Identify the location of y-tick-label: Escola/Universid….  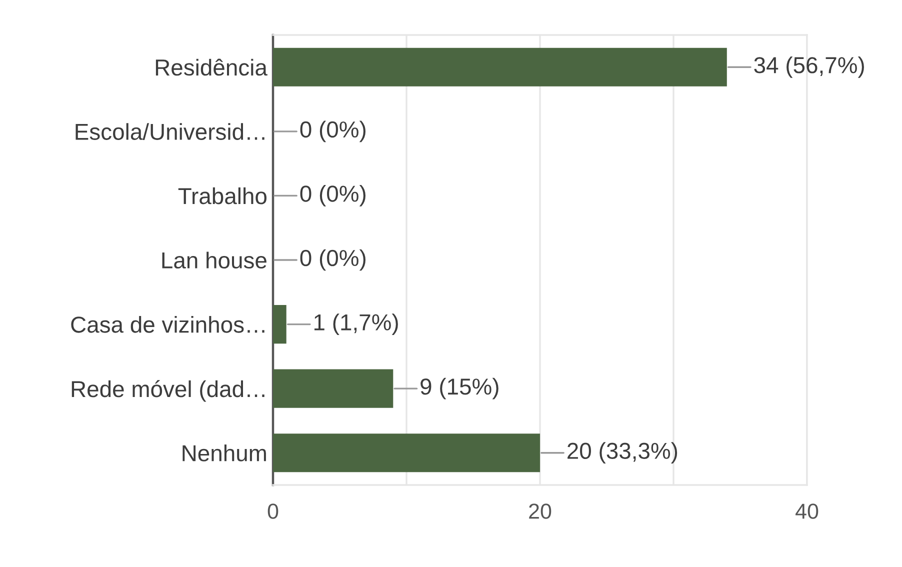
(170, 131).